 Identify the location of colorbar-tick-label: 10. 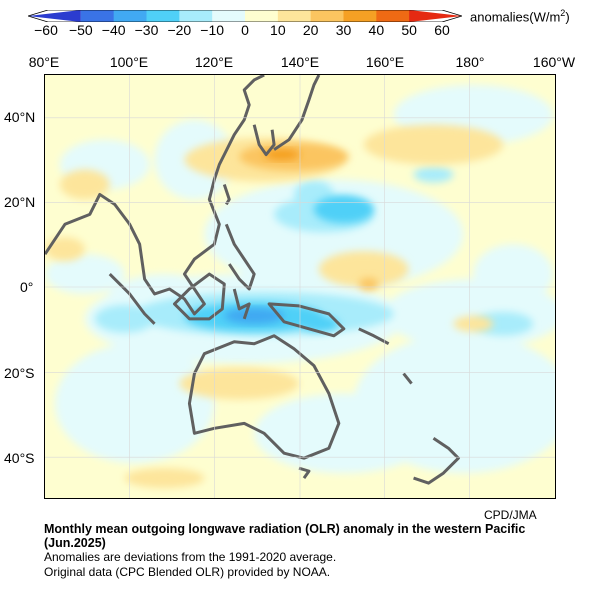
(278, 30).